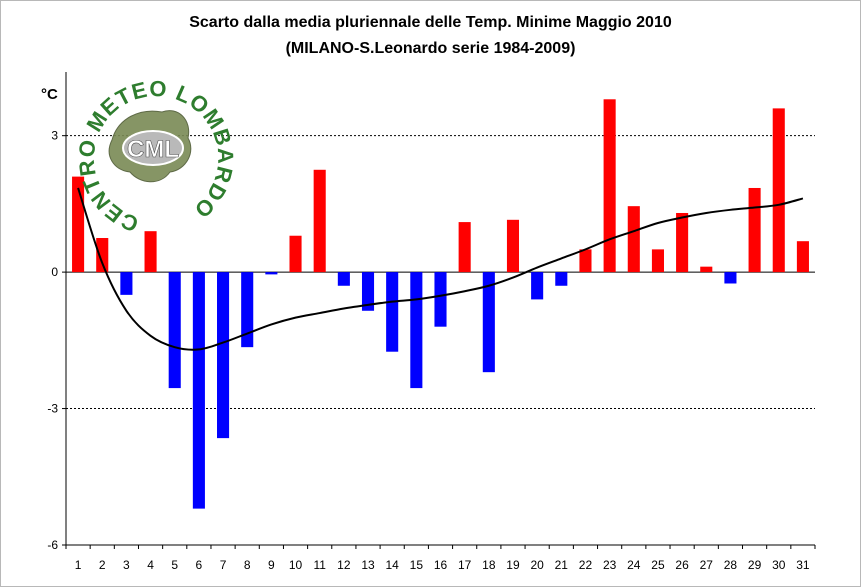 The image size is (861, 587). Describe the element at coordinates (562, 565) in the screenshot. I see `x-tick-label: 21` at that location.